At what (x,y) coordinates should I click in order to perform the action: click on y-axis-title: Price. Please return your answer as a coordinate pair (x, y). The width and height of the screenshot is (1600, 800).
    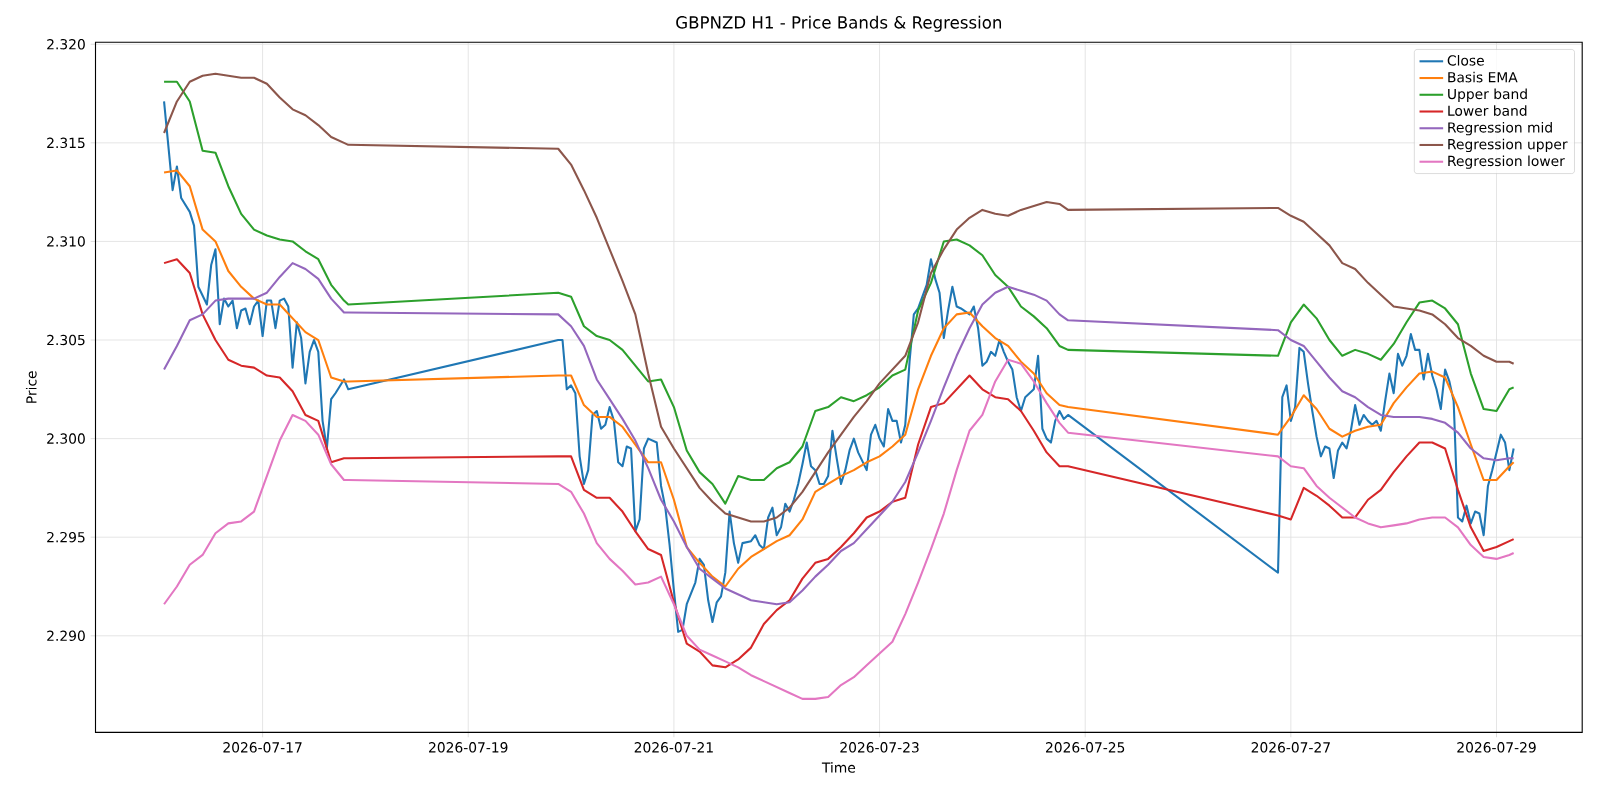
    Looking at the image, I should click on (31, 387).